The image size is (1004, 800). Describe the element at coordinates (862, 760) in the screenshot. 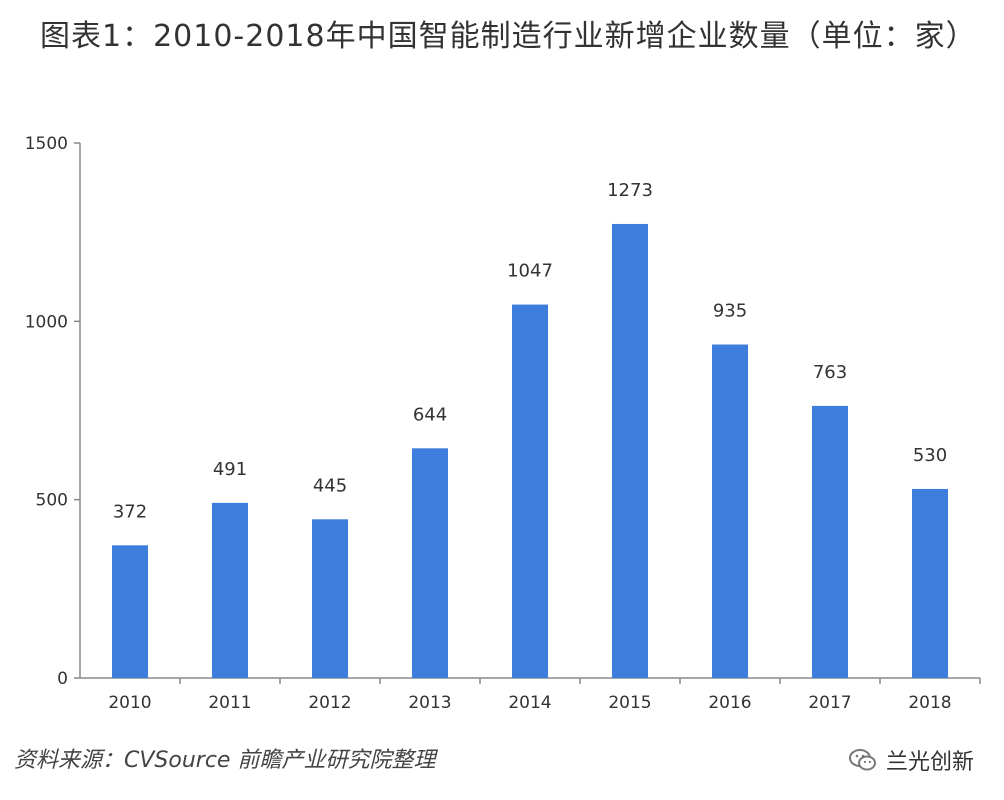

I see `wechat-icon` at that location.